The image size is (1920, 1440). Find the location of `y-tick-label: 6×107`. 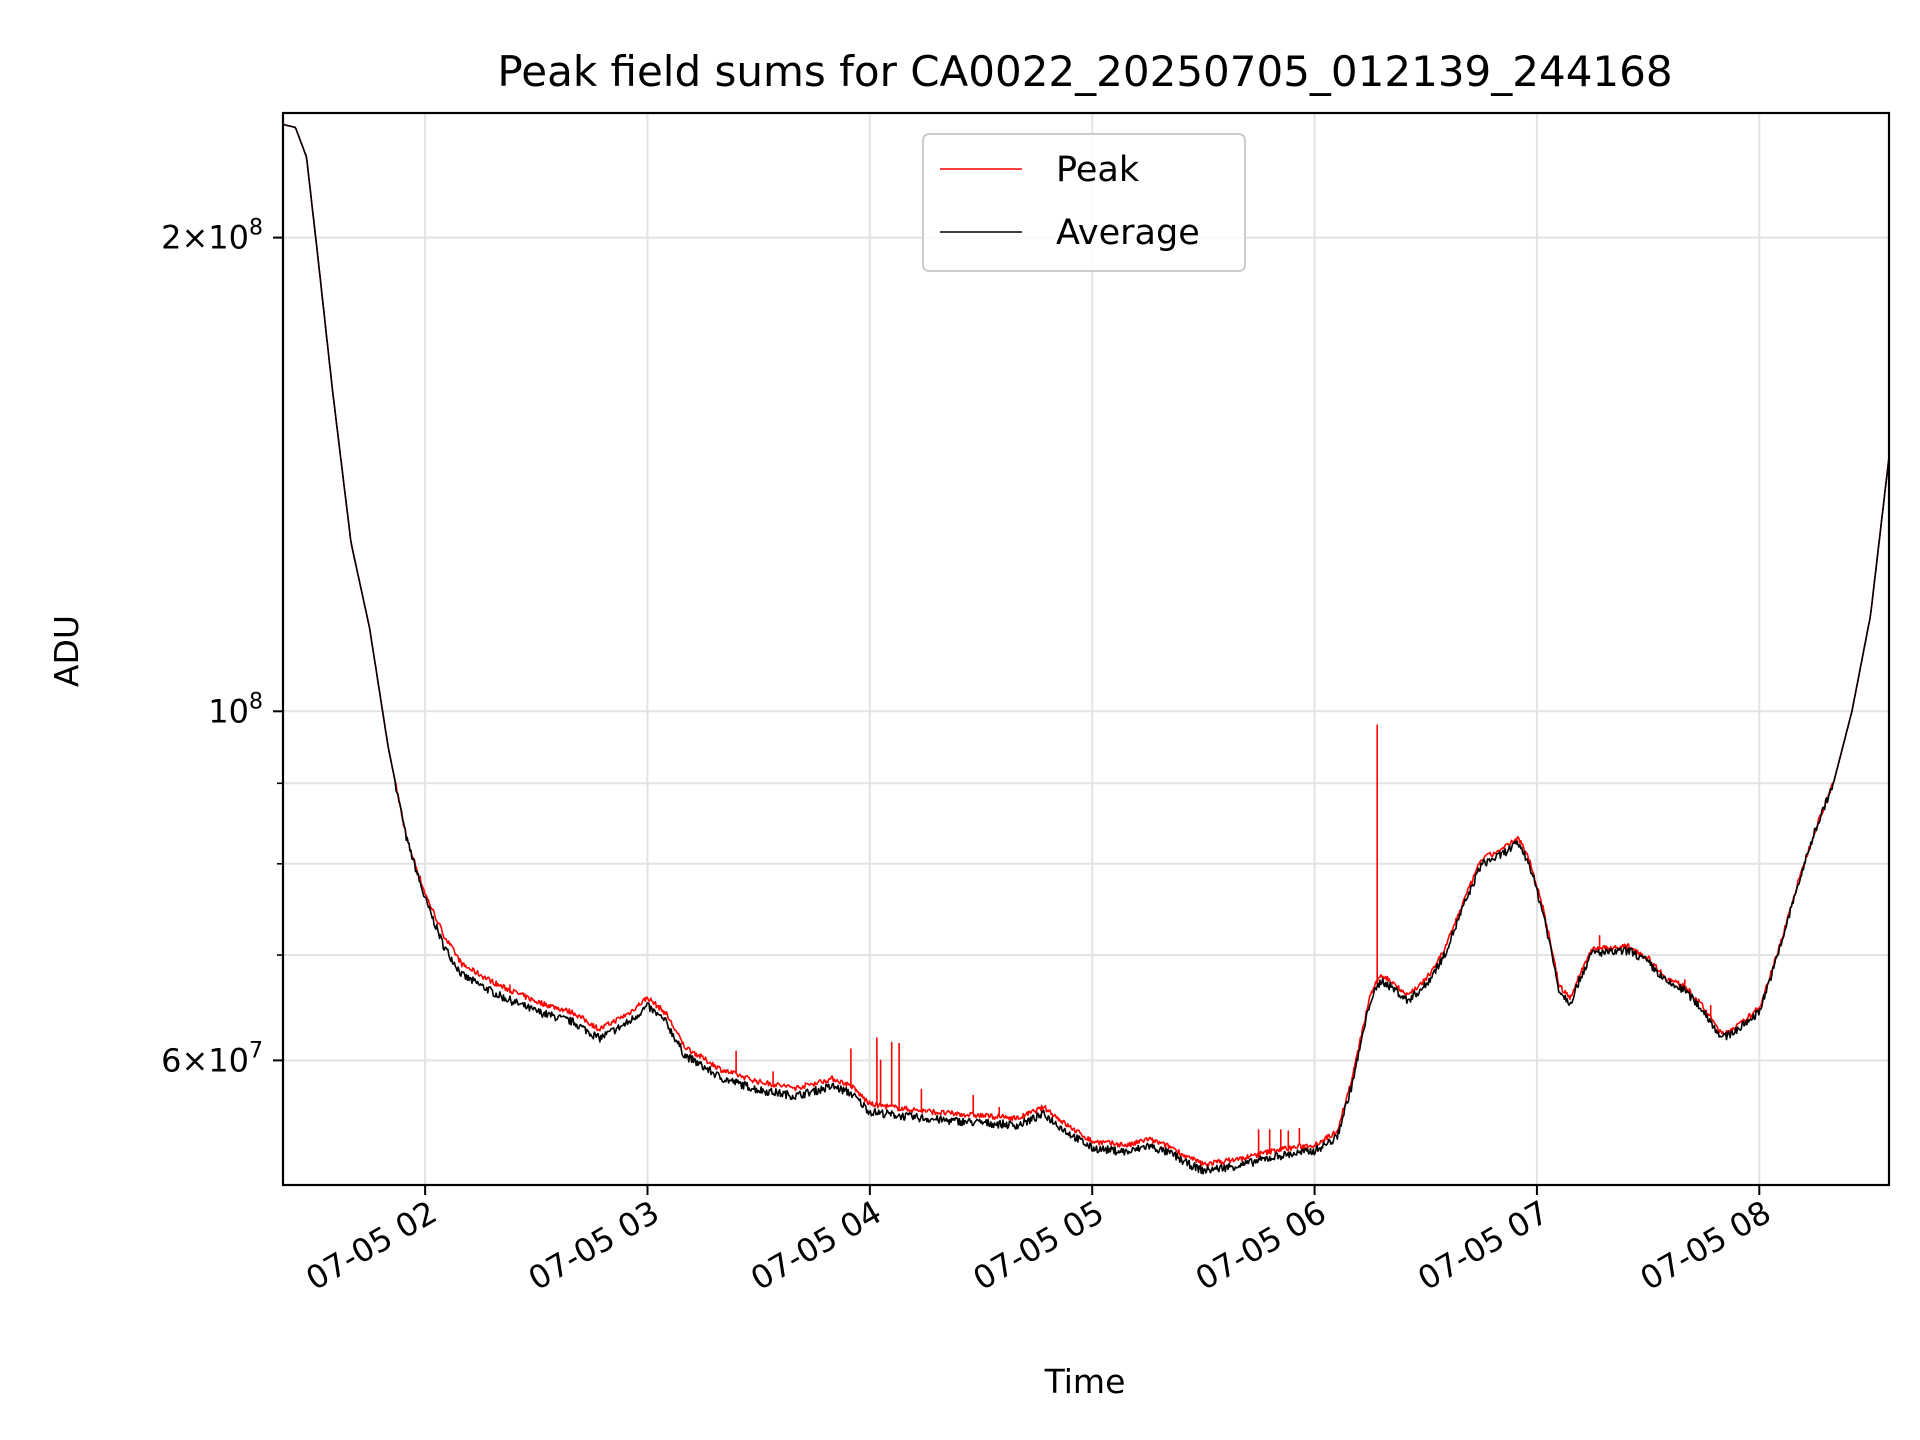

y-tick-label: 6×107 is located at coordinates (212, 1058).